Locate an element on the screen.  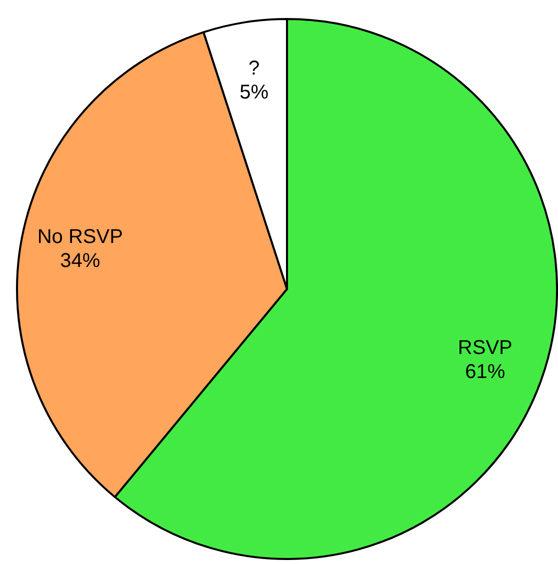
slice-label: RSVP is located at coordinates (485, 347).